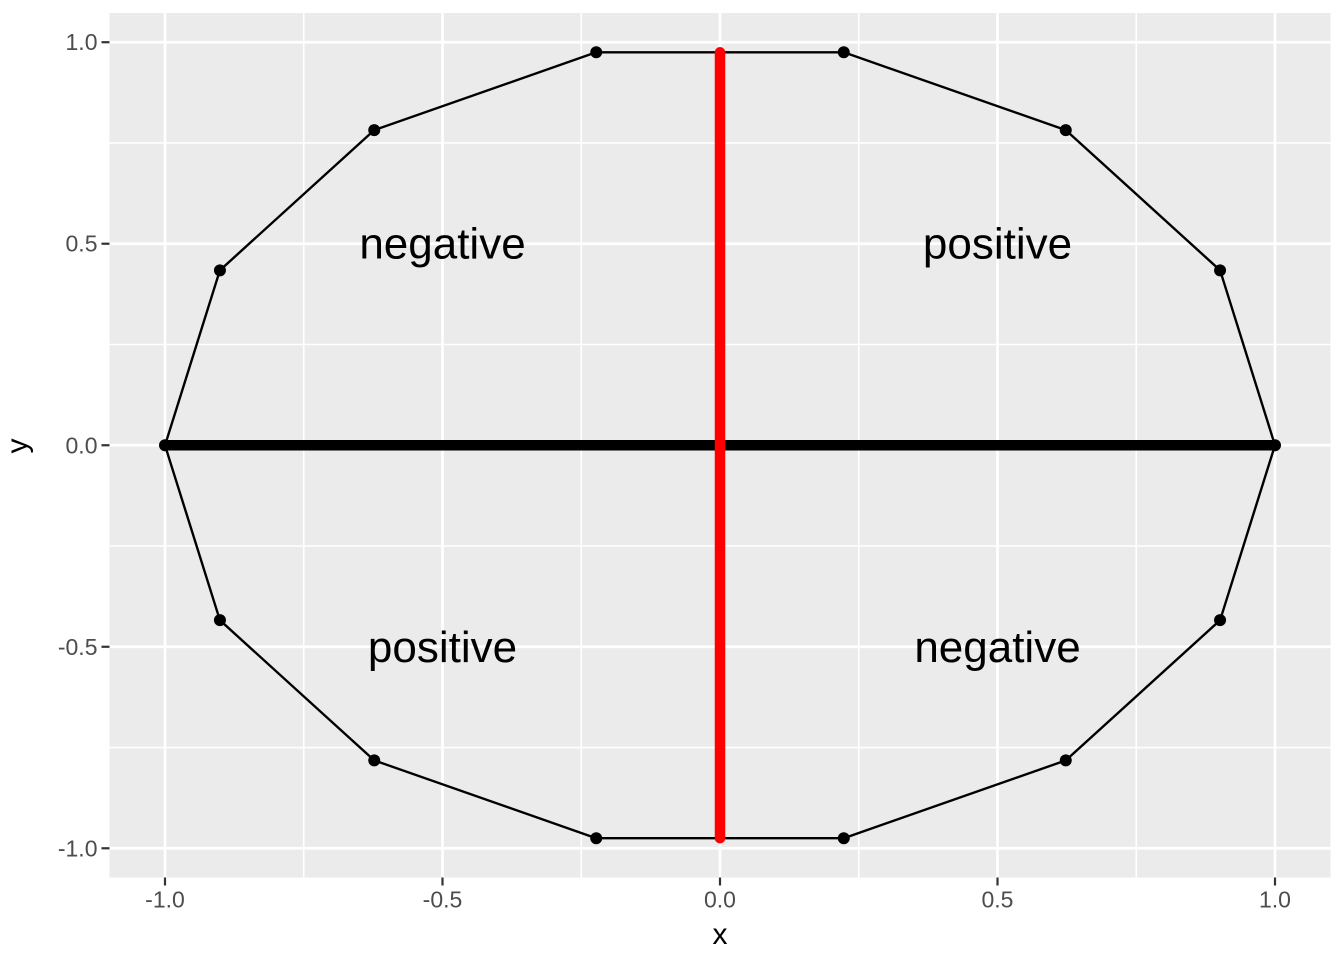 This screenshot has width=1344, height=960. What do you see at coordinates (82, 42) in the screenshot?
I see `y-tick-label: 1.0` at bounding box center [82, 42].